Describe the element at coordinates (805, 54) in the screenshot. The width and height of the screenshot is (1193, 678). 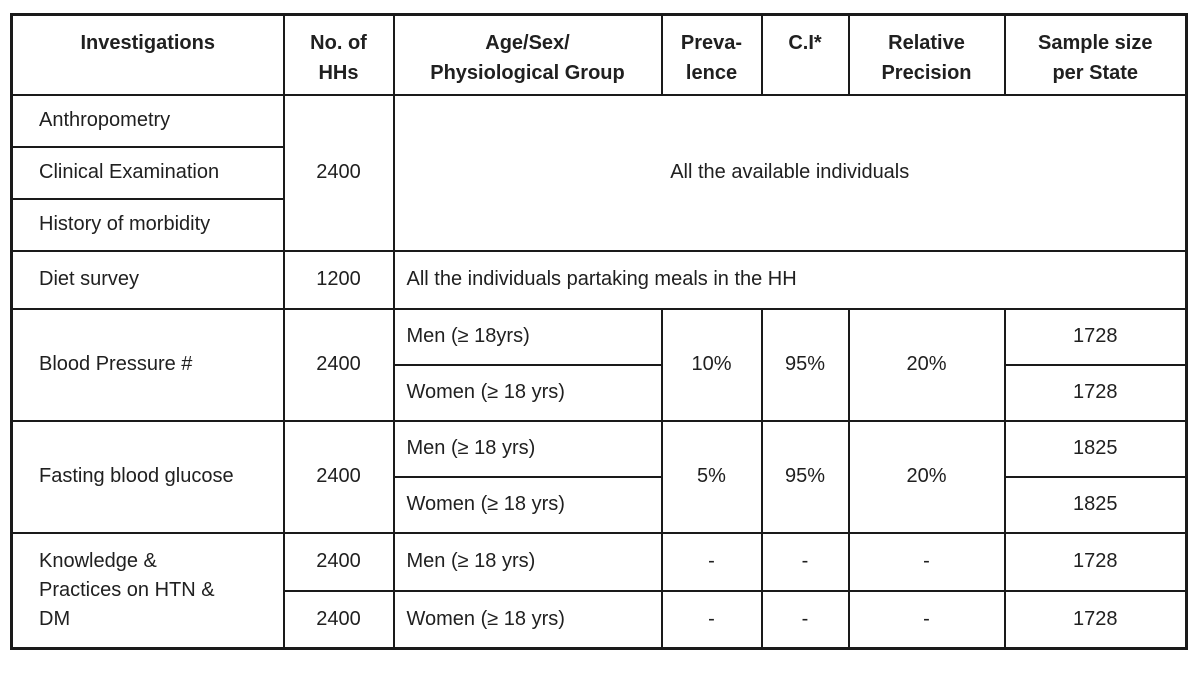
I see `col-header-ci: C.I*` at that location.